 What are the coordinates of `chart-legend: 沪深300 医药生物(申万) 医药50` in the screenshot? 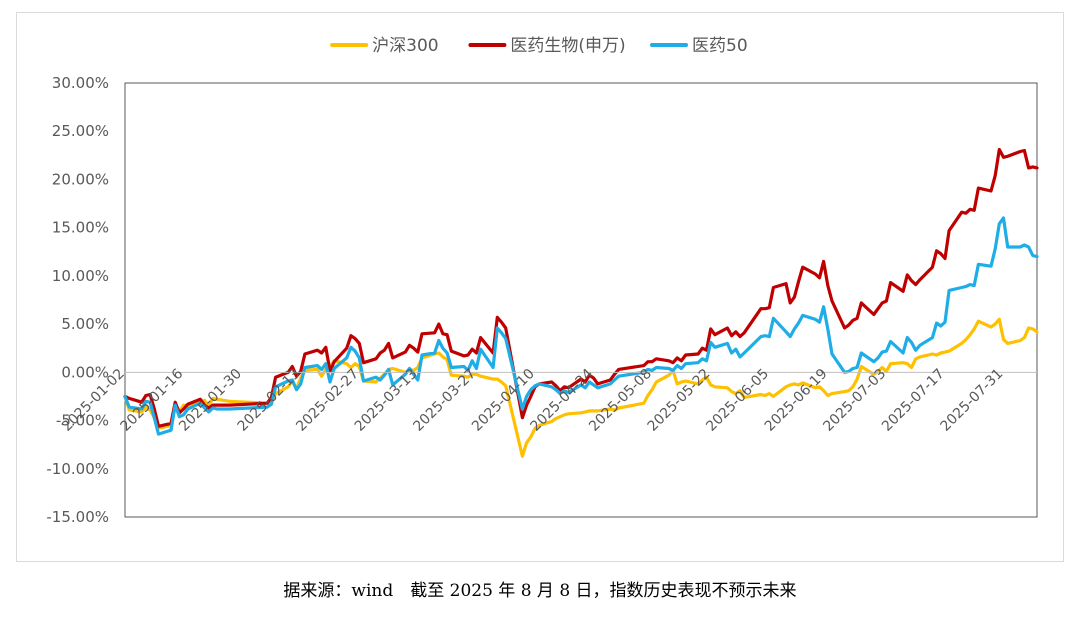 It's located at (539, 46).